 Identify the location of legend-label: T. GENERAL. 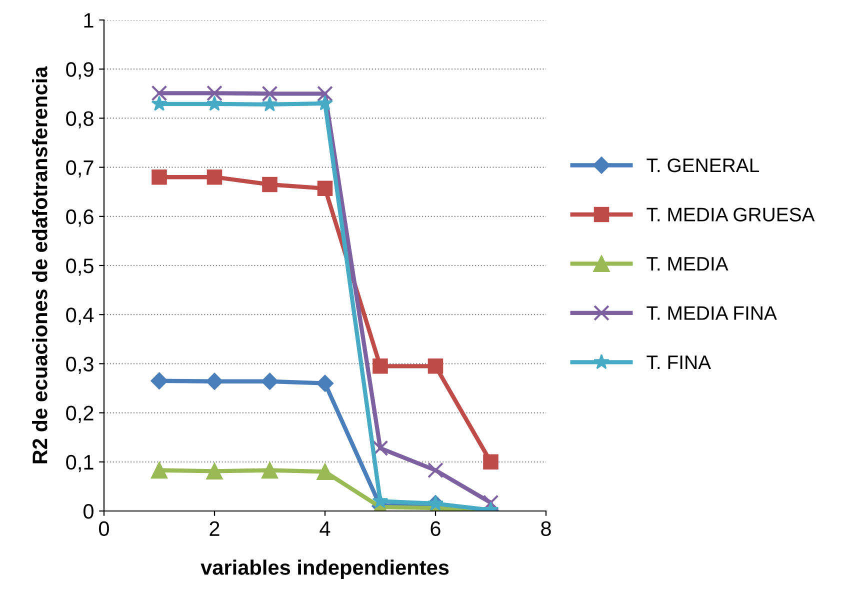
(703, 165).